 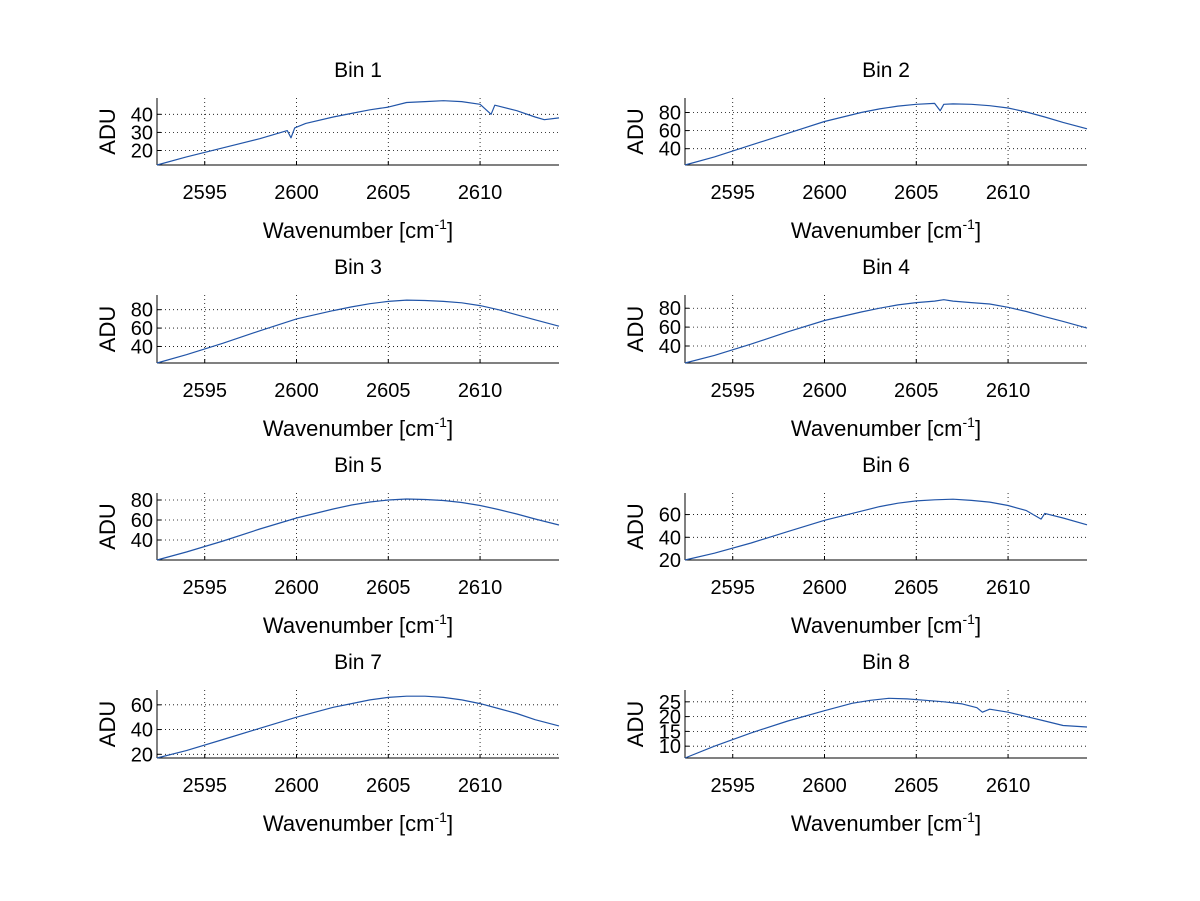 What do you see at coordinates (358, 465) in the screenshot?
I see `subplot-title: Bin 5` at bounding box center [358, 465].